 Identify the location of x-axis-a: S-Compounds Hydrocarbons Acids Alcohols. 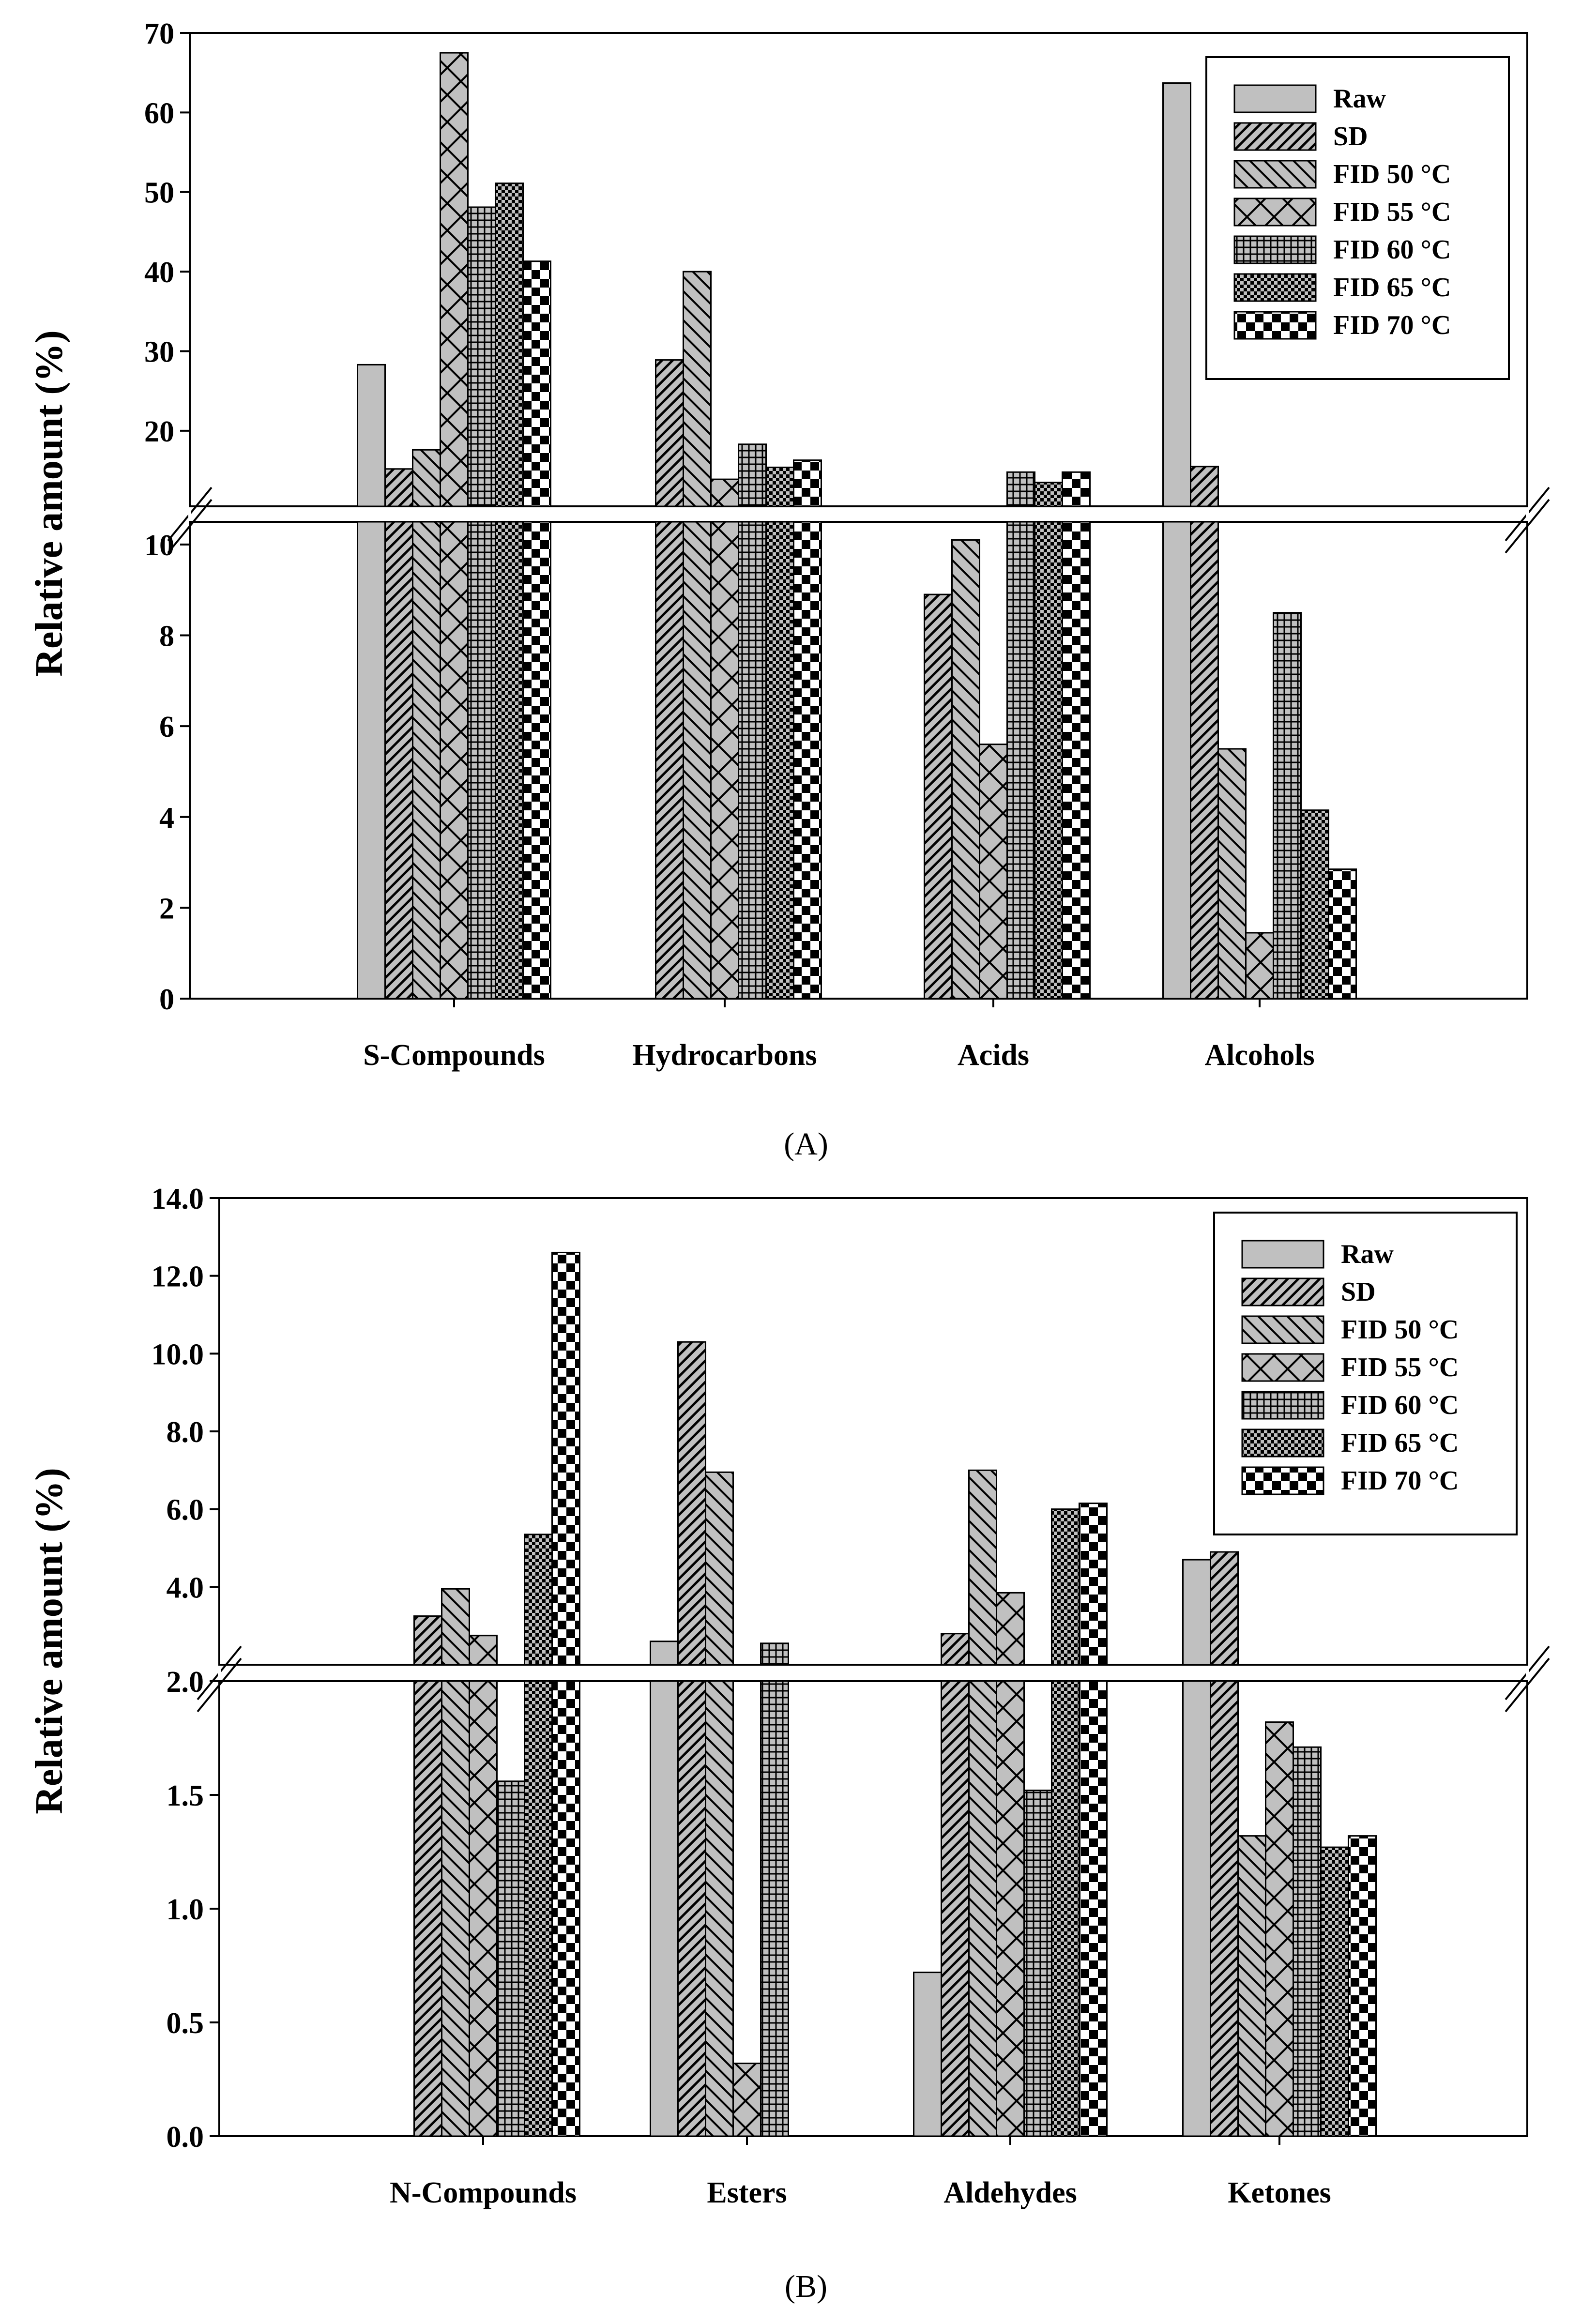
(839, 1035).